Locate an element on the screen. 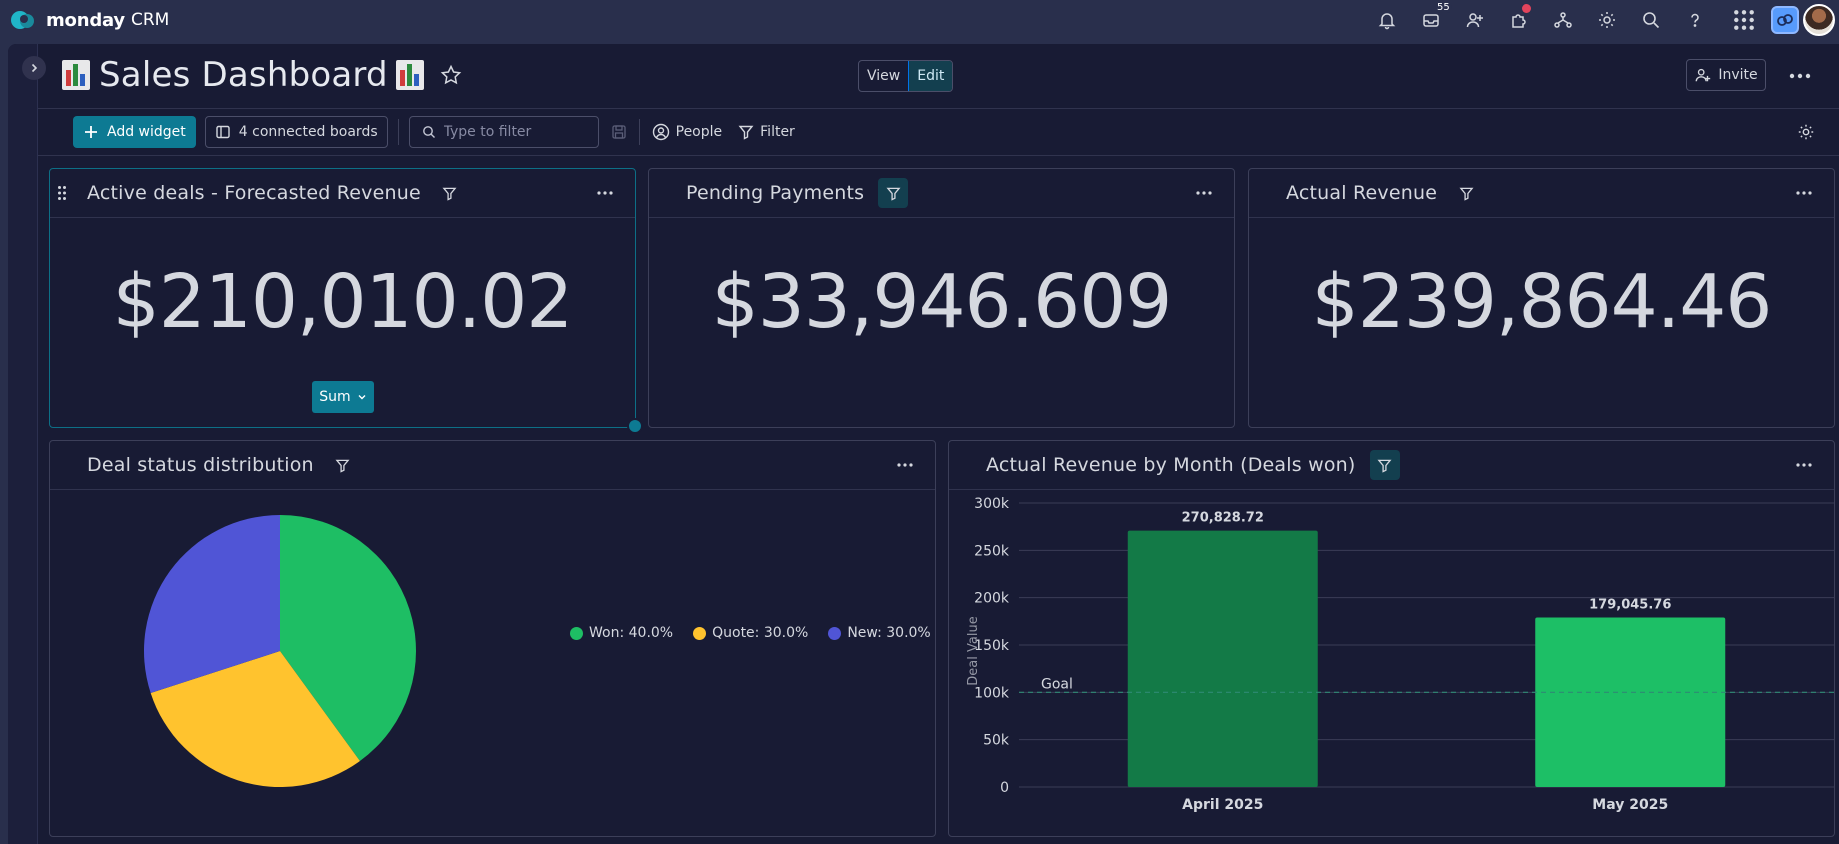 The image size is (1839, 844). drag-handle-icon is located at coordinates (62, 193).